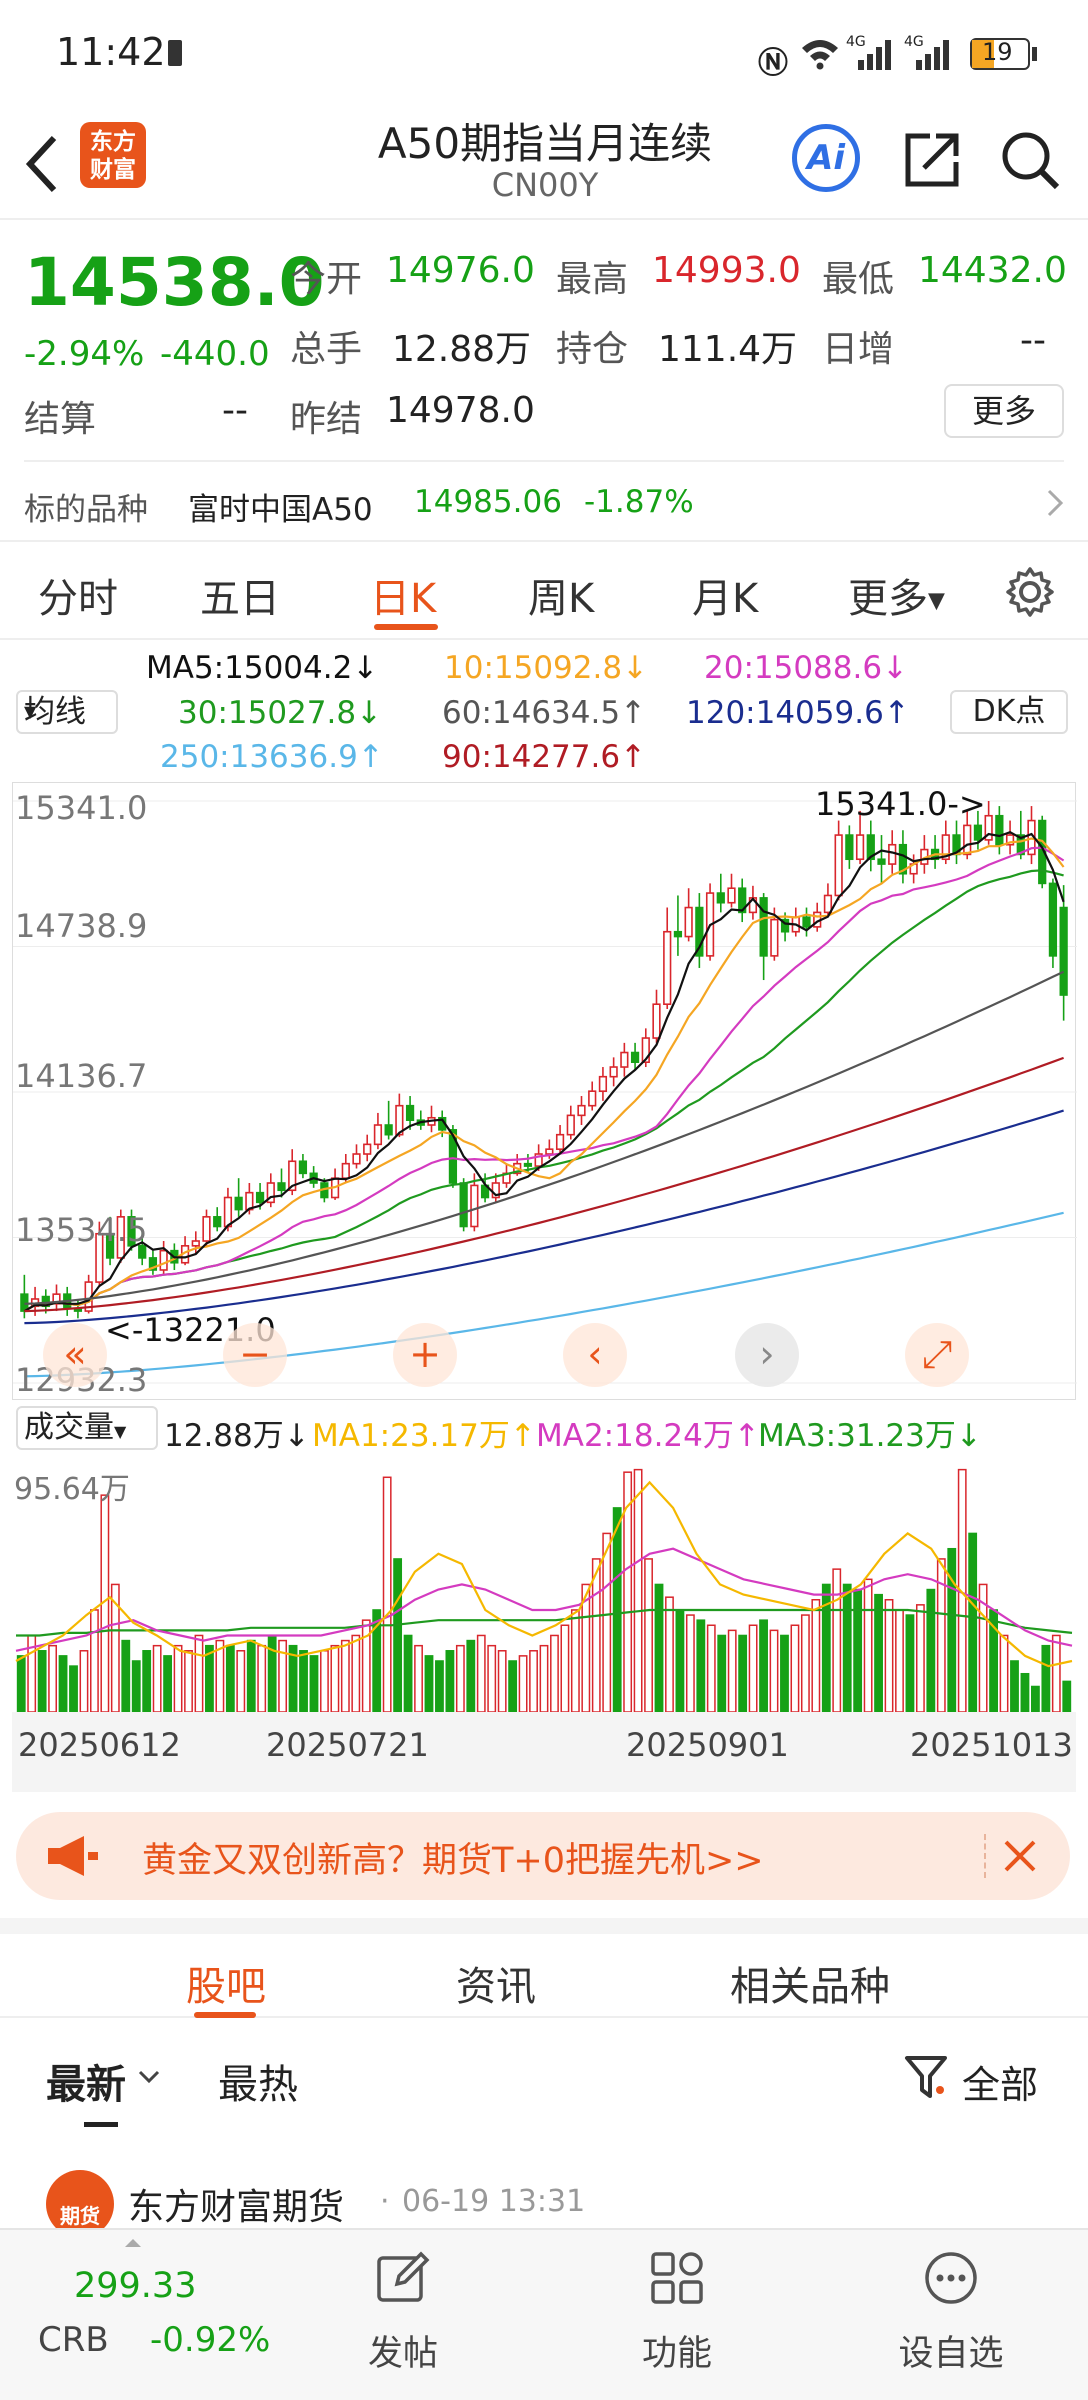 The width and height of the screenshot is (1088, 2400). I want to click on open-label: 今开, so click(326, 279).